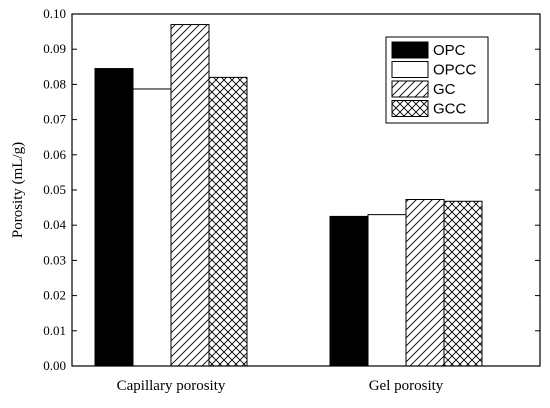  I want to click on y-tick-label: 0.04, so click(54, 224).